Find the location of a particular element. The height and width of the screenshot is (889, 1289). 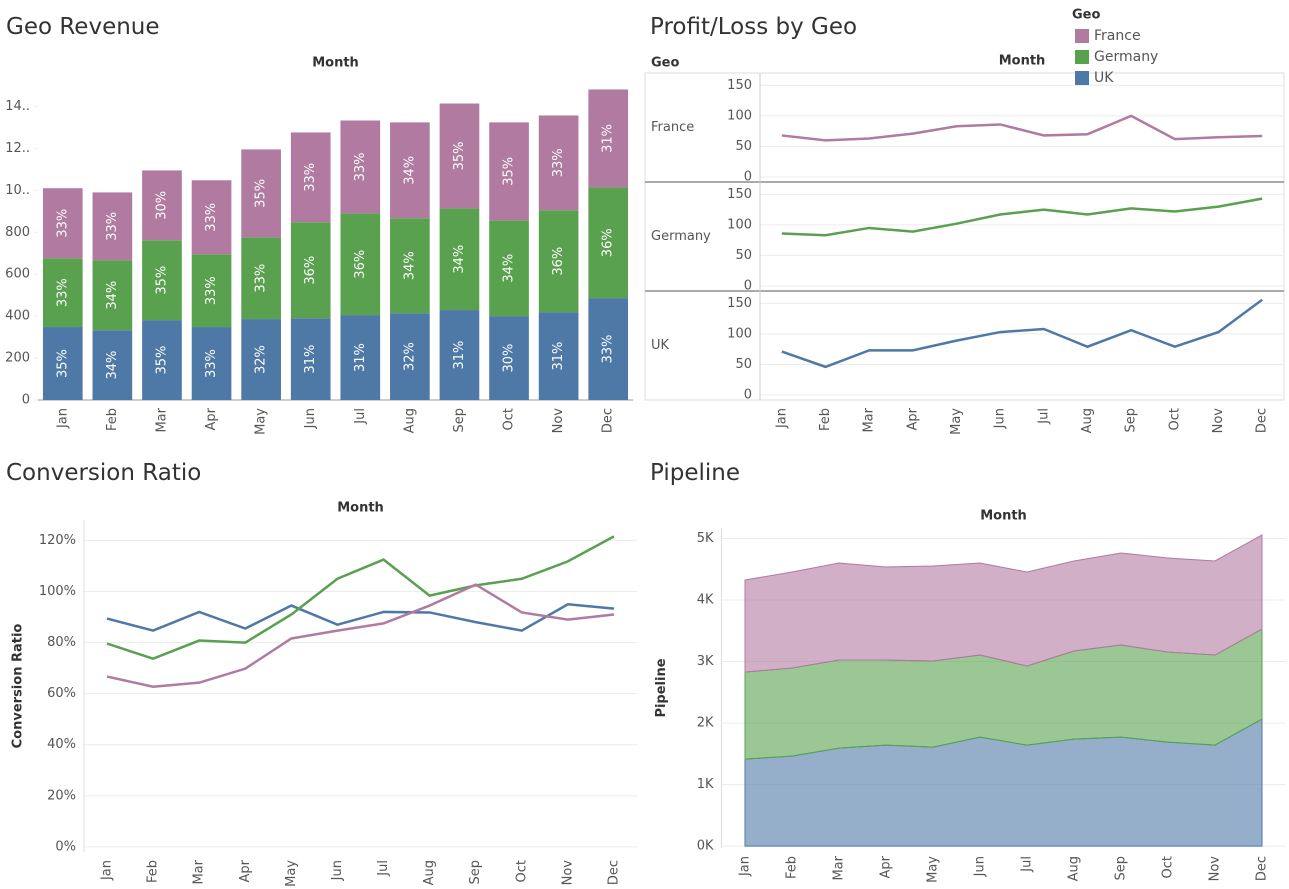

row-label: UK is located at coordinates (660, 345).